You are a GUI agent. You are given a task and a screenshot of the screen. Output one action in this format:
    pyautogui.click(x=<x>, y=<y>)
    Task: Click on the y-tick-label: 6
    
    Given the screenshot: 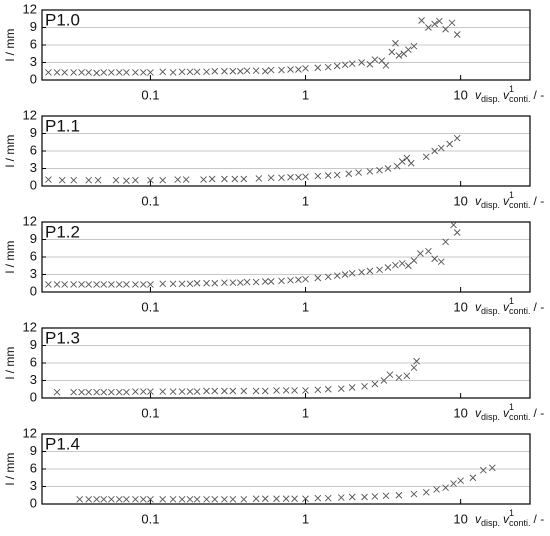 What is the action you would take?
    pyautogui.click(x=33, y=361)
    